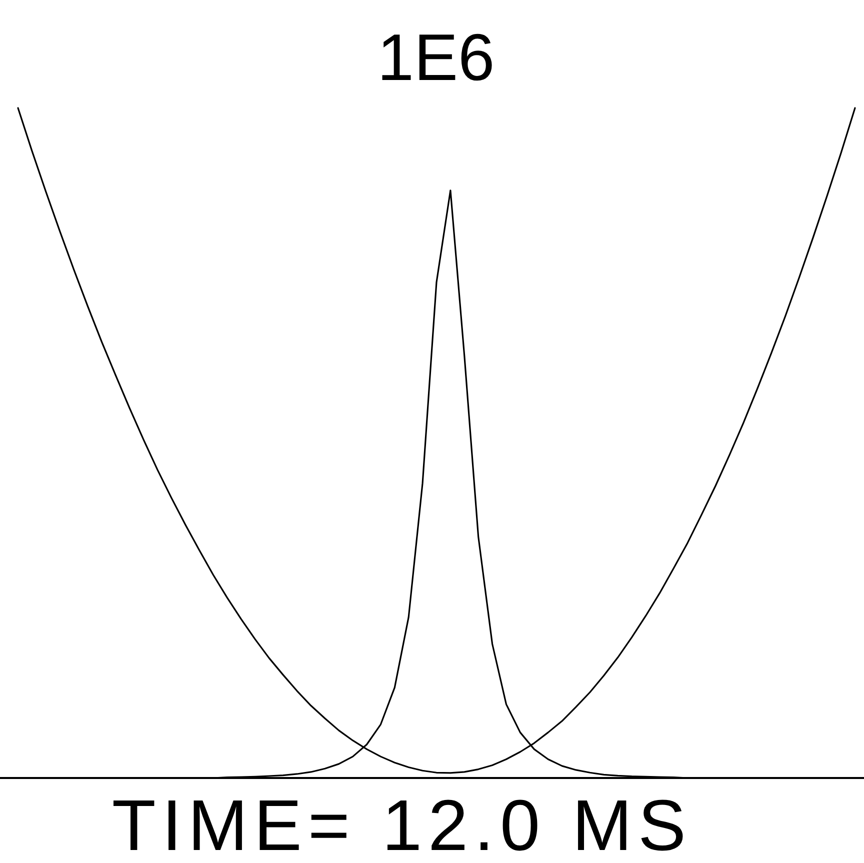  What do you see at coordinates (402, 824) in the screenshot?
I see `text: TIME= 12.0 MS` at bounding box center [402, 824].